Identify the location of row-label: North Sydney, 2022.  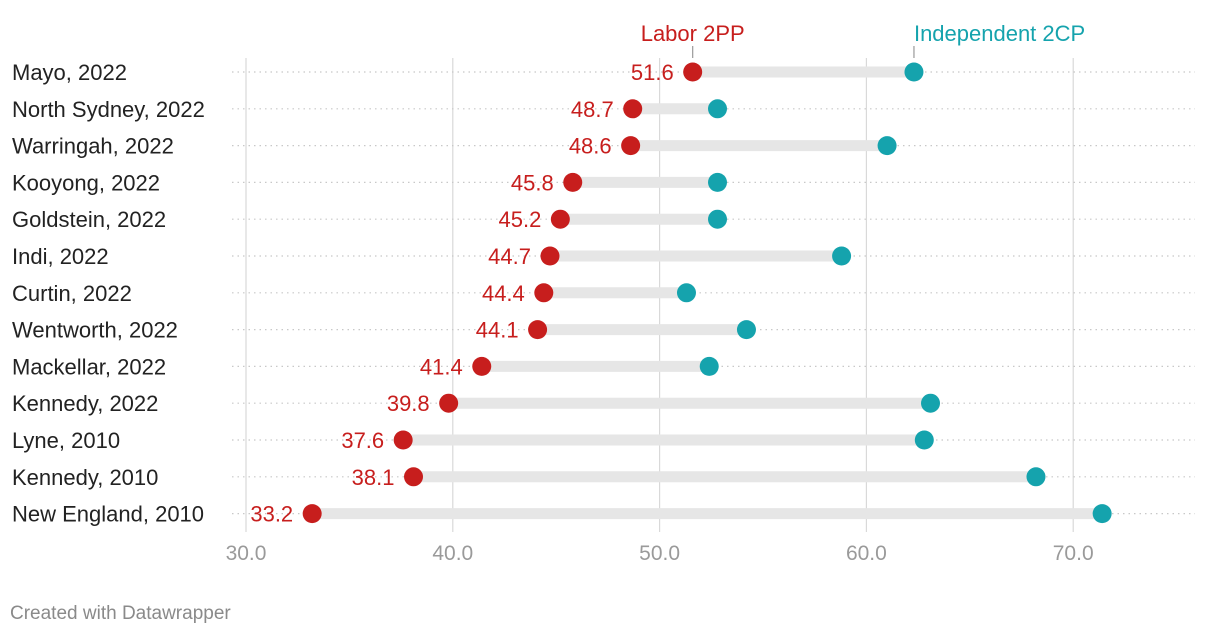
(108, 109).